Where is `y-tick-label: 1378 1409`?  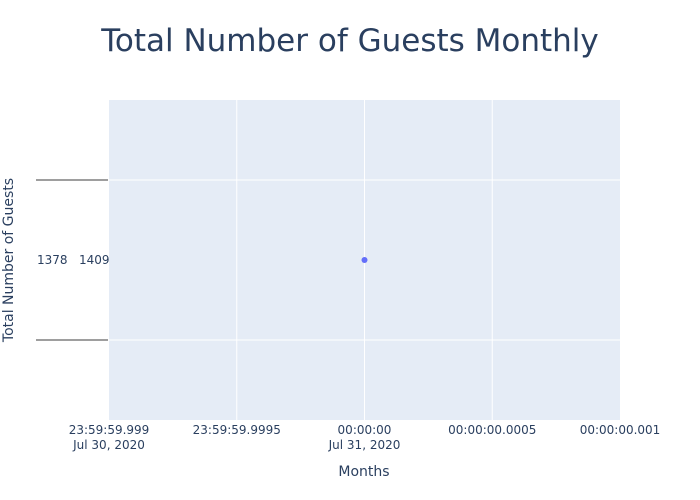
y-tick-label: 1378 1409 is located at coordinates (73, 260).